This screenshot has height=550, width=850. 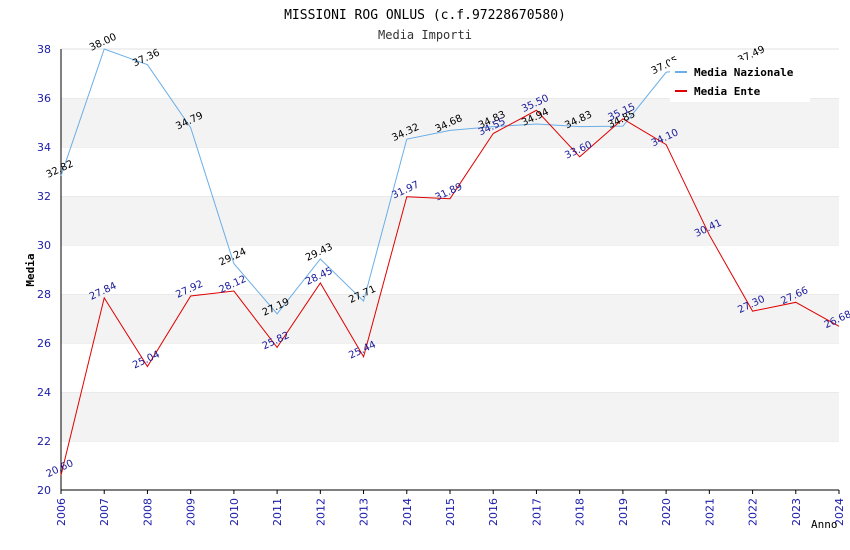 I want to click on chart-title: MISSIONI ROG ONLUS (c.f.97228670580), so click(x=425, y=15).